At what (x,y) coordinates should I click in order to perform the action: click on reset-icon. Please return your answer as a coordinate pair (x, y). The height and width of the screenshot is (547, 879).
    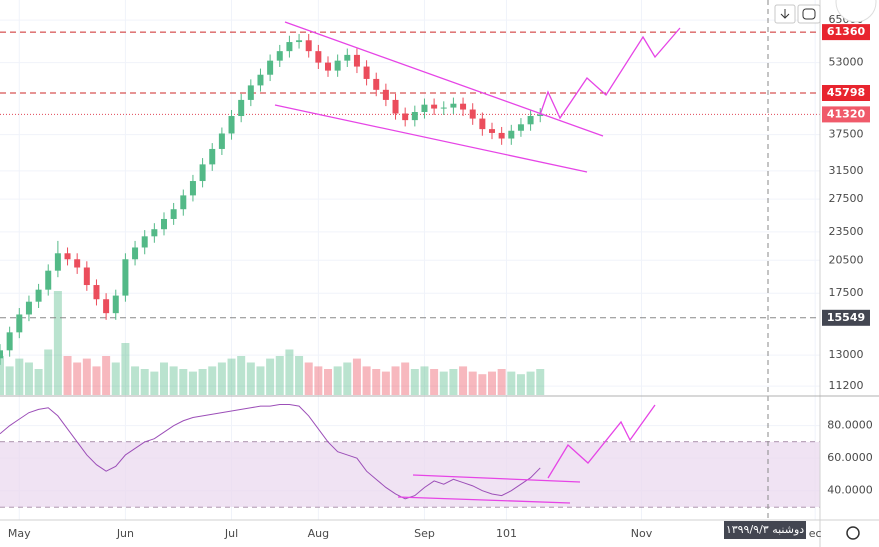
    Looking at the image, I should click on (809, 14).